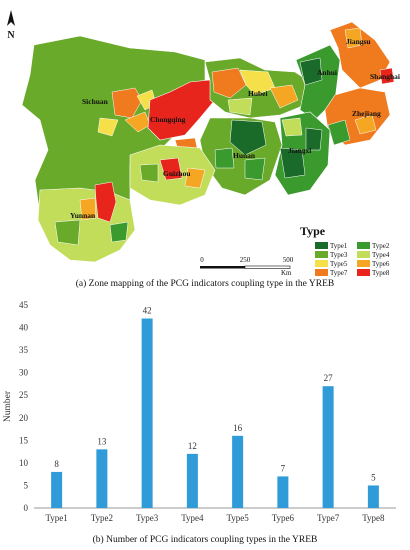 This screenshot has width=410, height=550. I want to click on label-jiangxi: Jiangxi, so click(299, 150).